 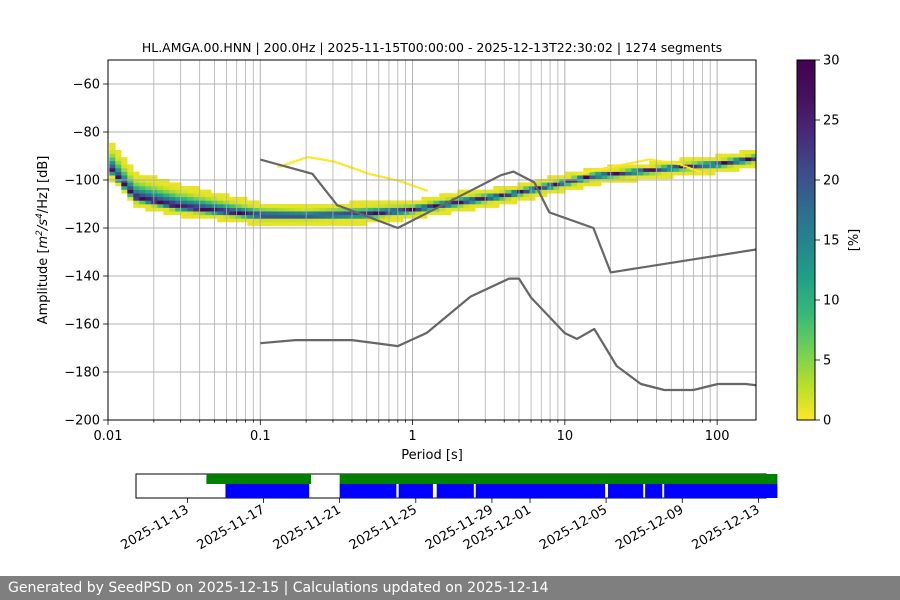 I want to click on y-axis-label-exp4: 4, so click(x=40, y=216).